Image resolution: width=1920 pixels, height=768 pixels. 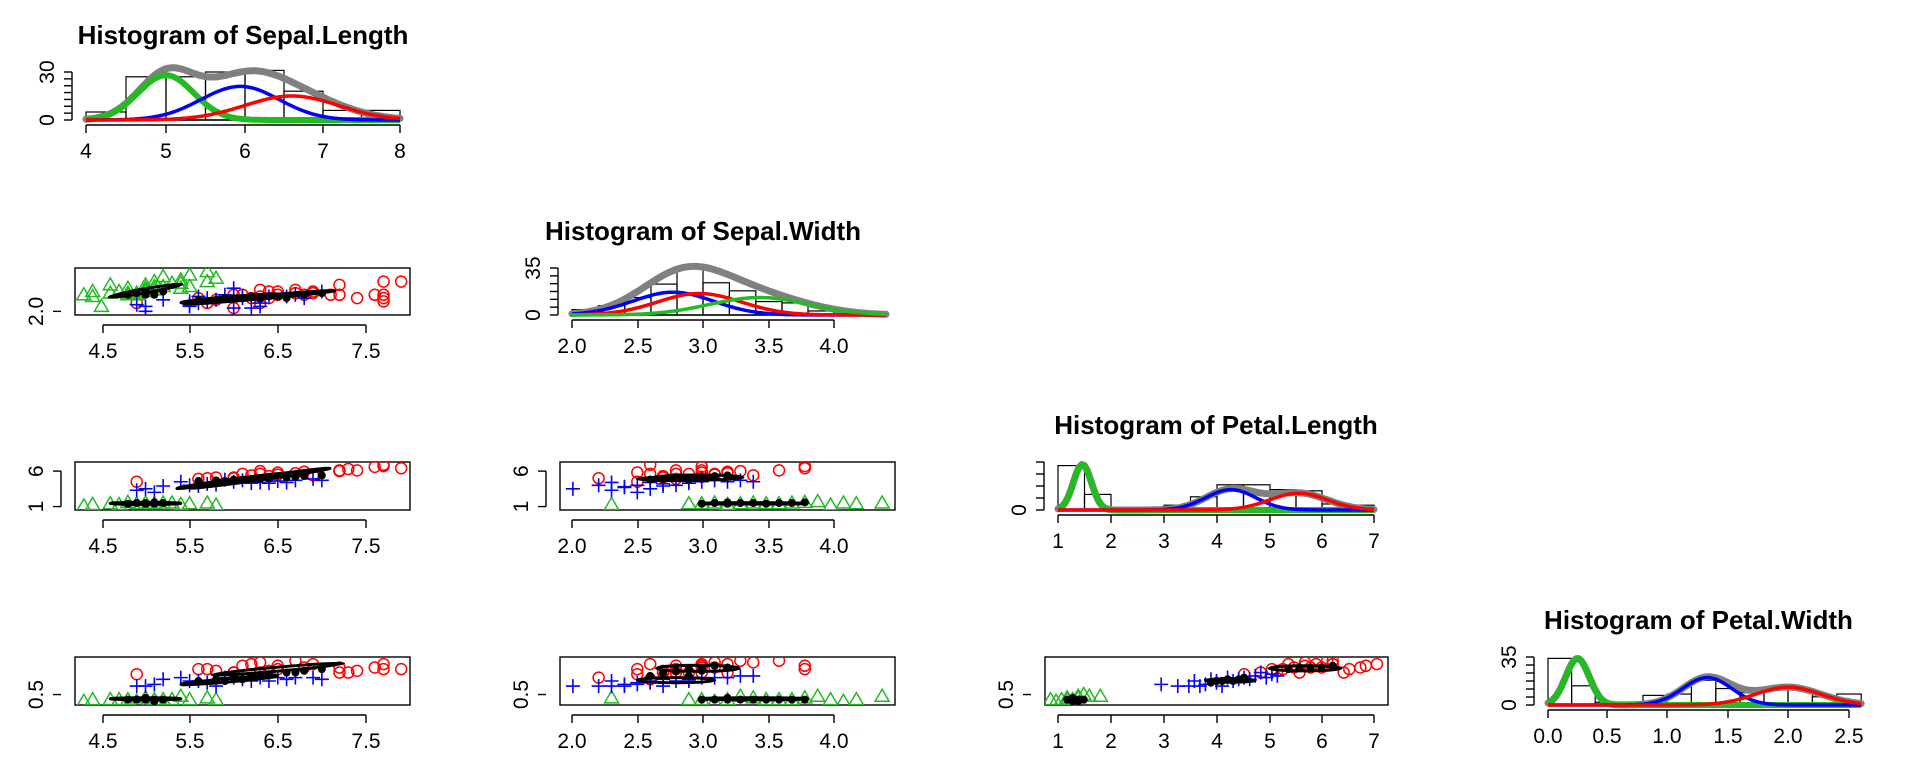 I want to click on scatter-sepal-length-vs-petal-width-x-tick-label: 6.5, so click(x=277, y=741).